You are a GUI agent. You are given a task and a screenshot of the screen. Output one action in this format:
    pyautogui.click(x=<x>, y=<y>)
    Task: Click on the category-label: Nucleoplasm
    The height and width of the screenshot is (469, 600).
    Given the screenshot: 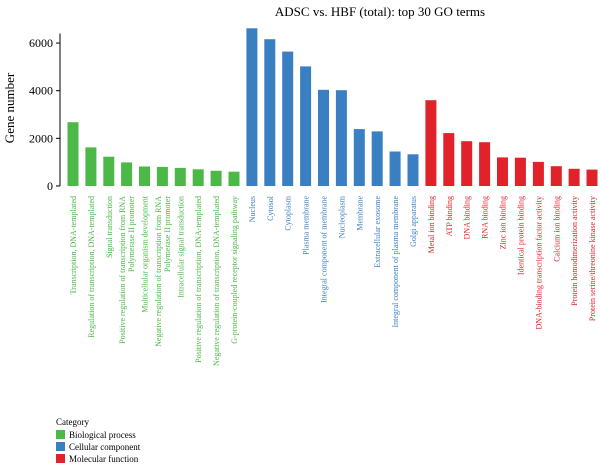 What is the action you would take?
    pyautogui.click(x=341, y=216)
    